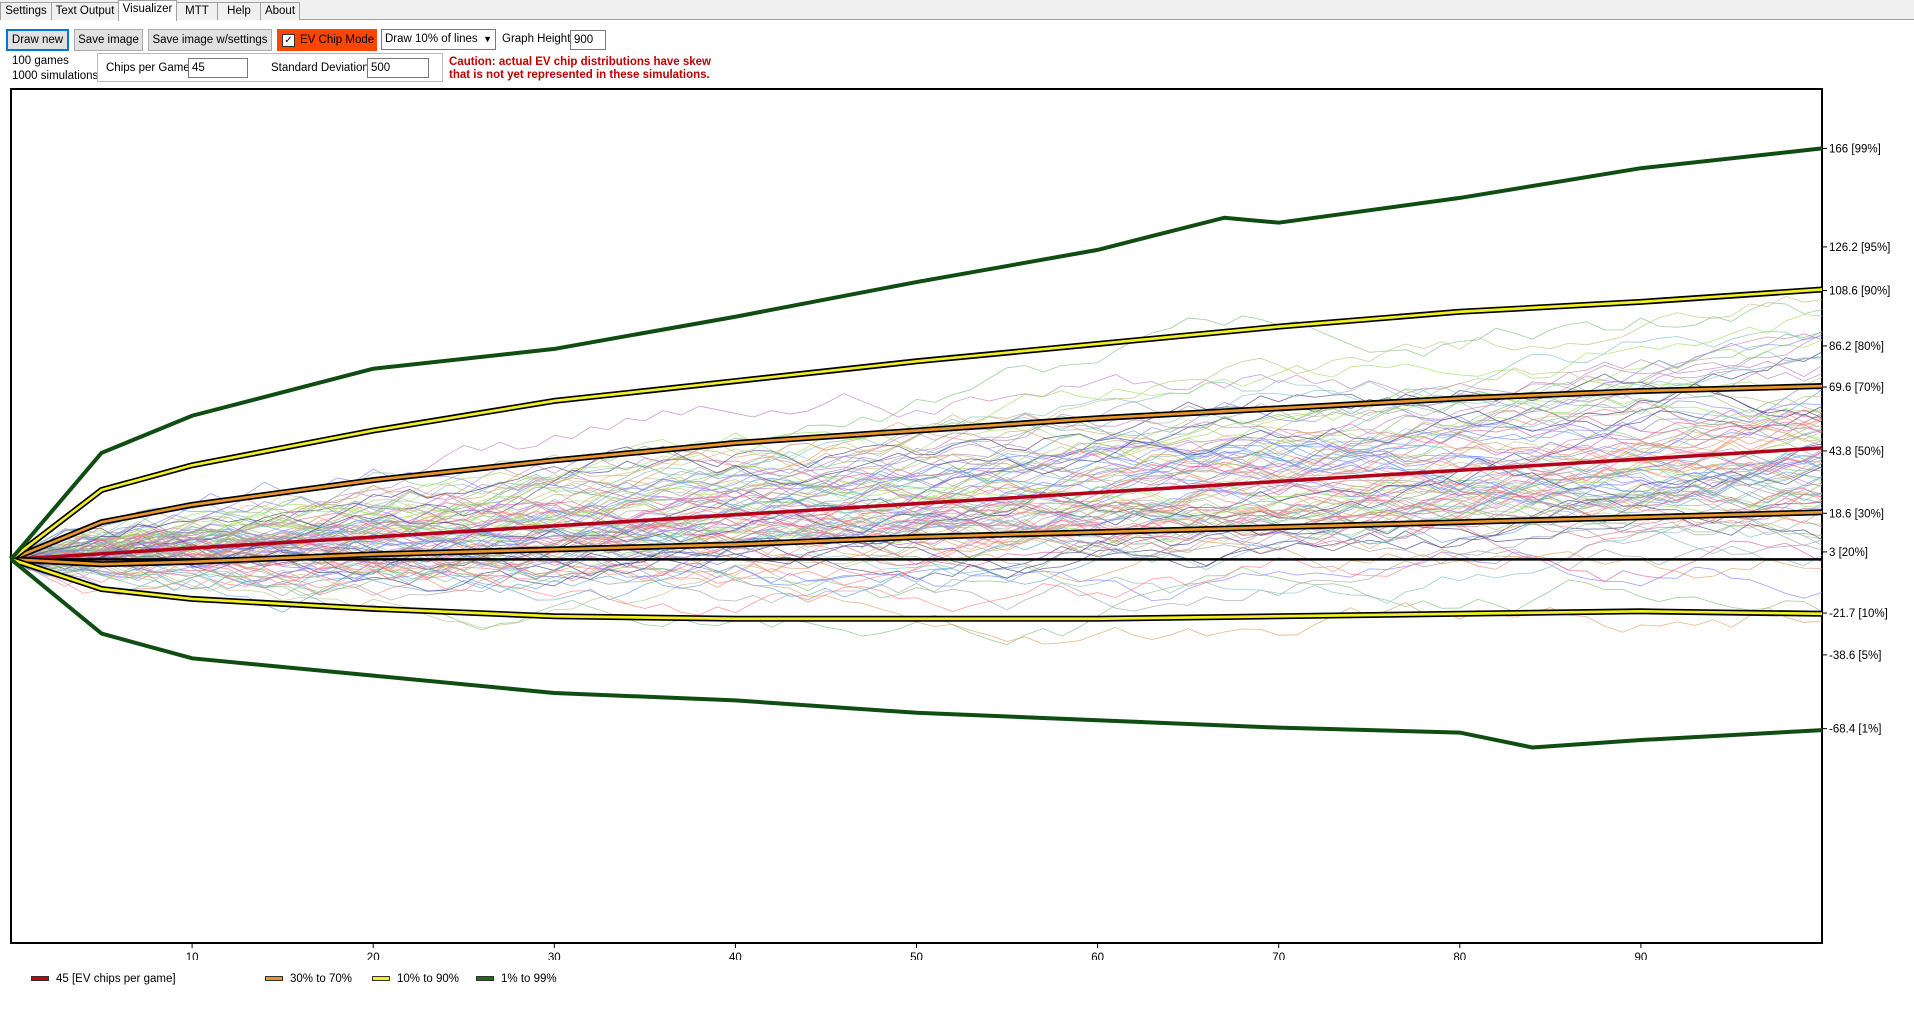 The width and height of the screenshot is (1914, 1026). I want to click on percentile-label: 126.2 [95%], so click(1859, 248).